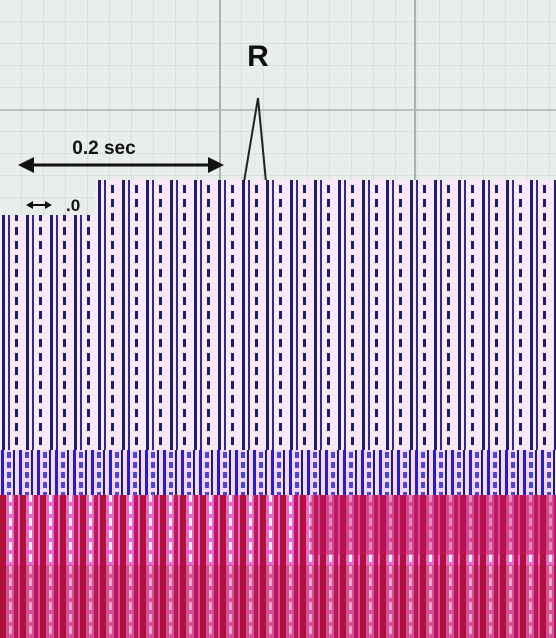  What do you see at coordinates (258, 56) in the screenshot?
I see `peak-label: R` at bounding box center [258, 56].